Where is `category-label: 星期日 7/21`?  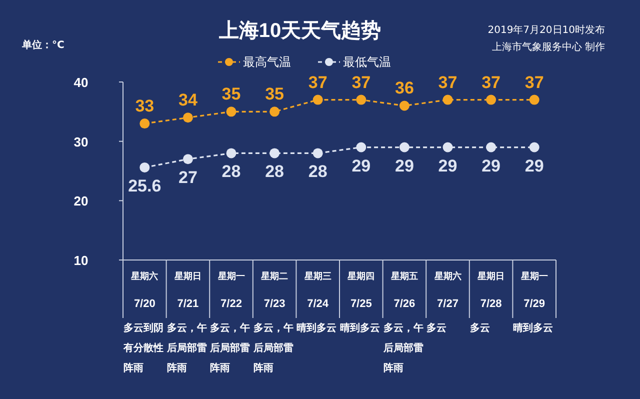
category-label: 星期日 7/21 is located at coordinates (188, 290).